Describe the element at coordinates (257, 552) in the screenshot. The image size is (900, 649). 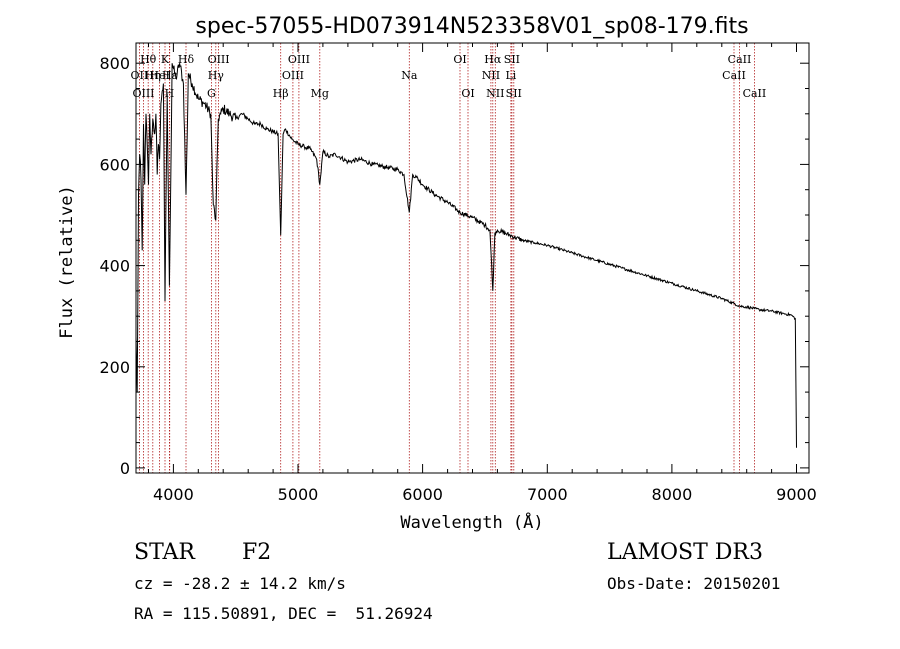
I see `object-subclass: F2` at that location.